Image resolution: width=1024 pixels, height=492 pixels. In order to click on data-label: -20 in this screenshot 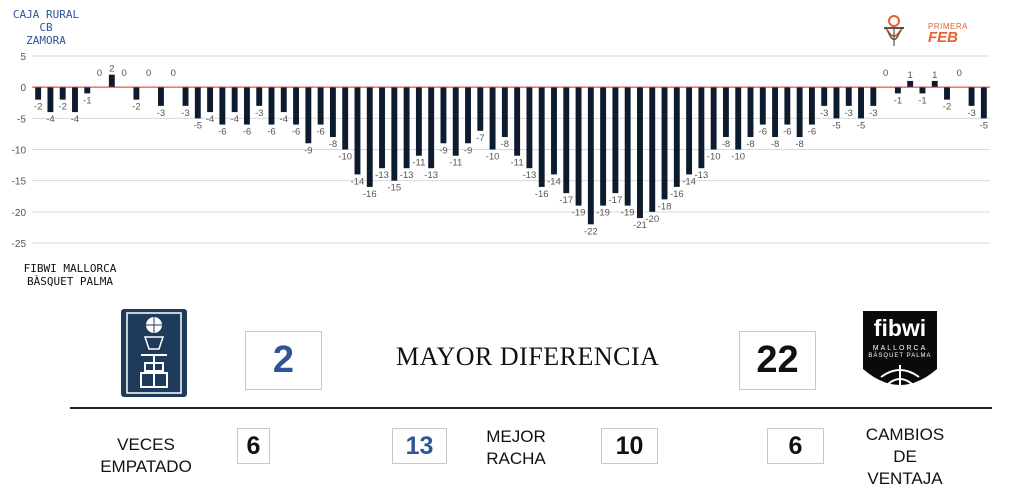, I will do `click(652, 219)`.